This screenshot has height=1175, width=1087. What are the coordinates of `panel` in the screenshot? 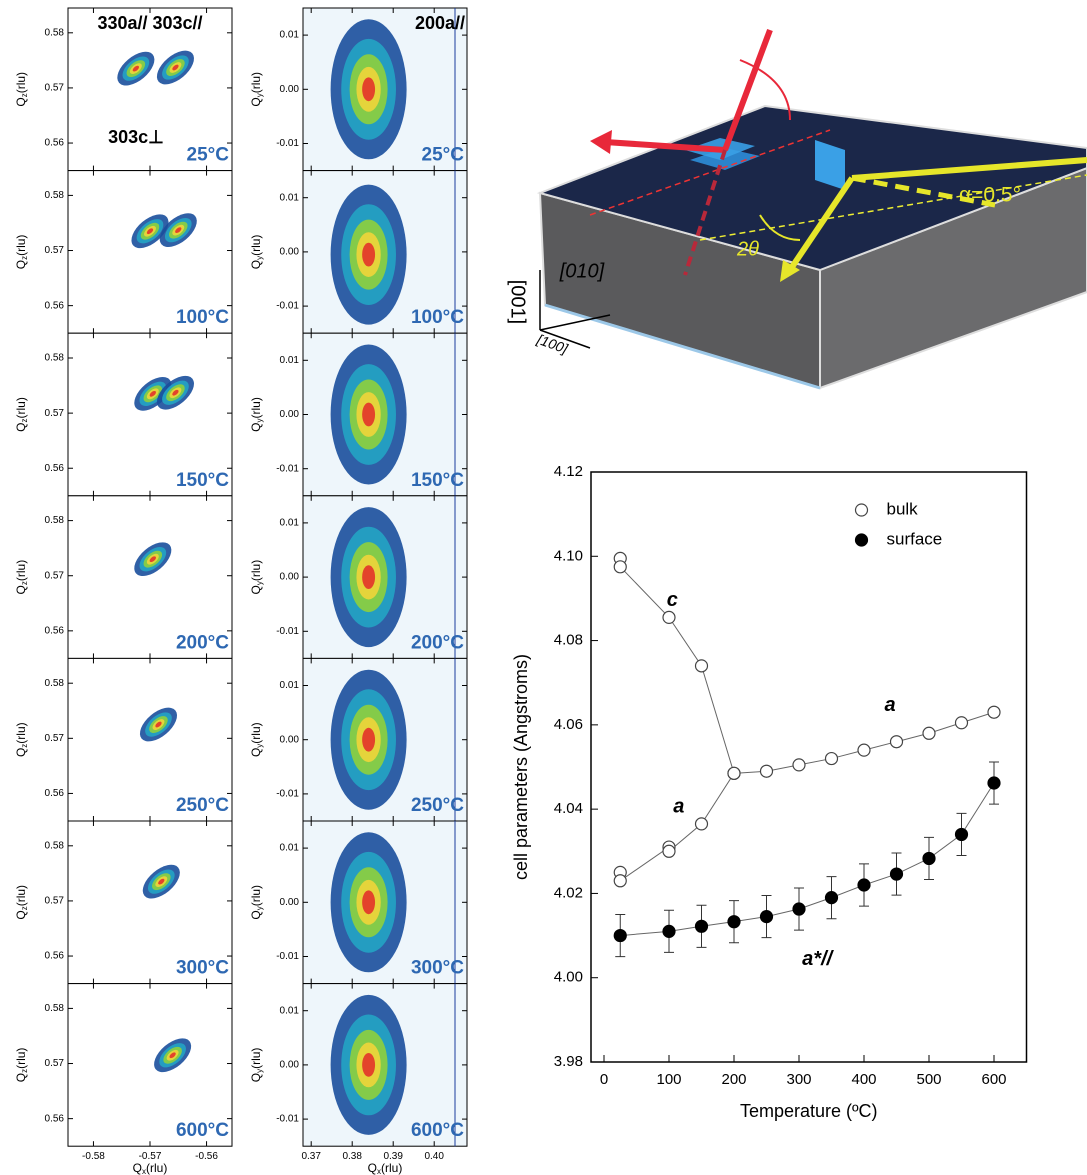 It's located at (150, 252).